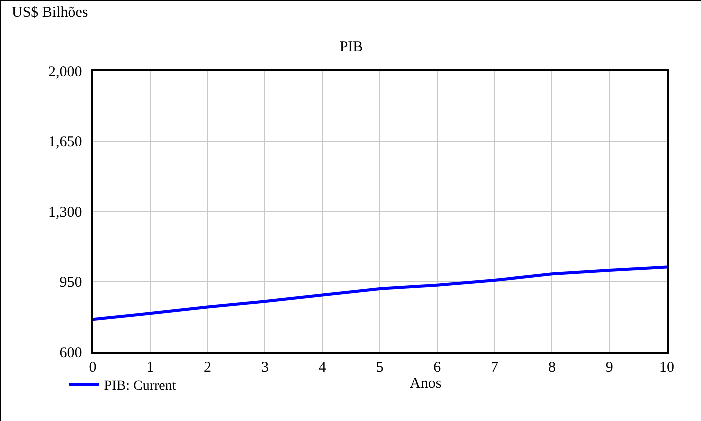 The width and height of the screenshot is (701, 421). Describe the element at coordinates (140, 386) in the screenshot. I see `legend-label: PIB: Current` at that location.